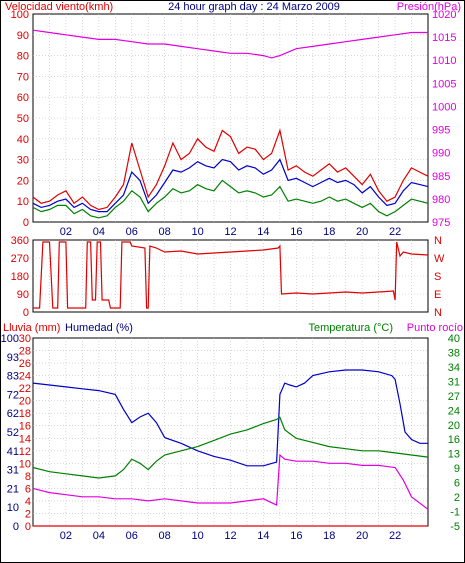 Image resolution: width=465 pixels, height=563 pixels. Describe the element at coordinates (25, 377) in the screenshot. I see `y-tick-label-rain: 24` at that location.